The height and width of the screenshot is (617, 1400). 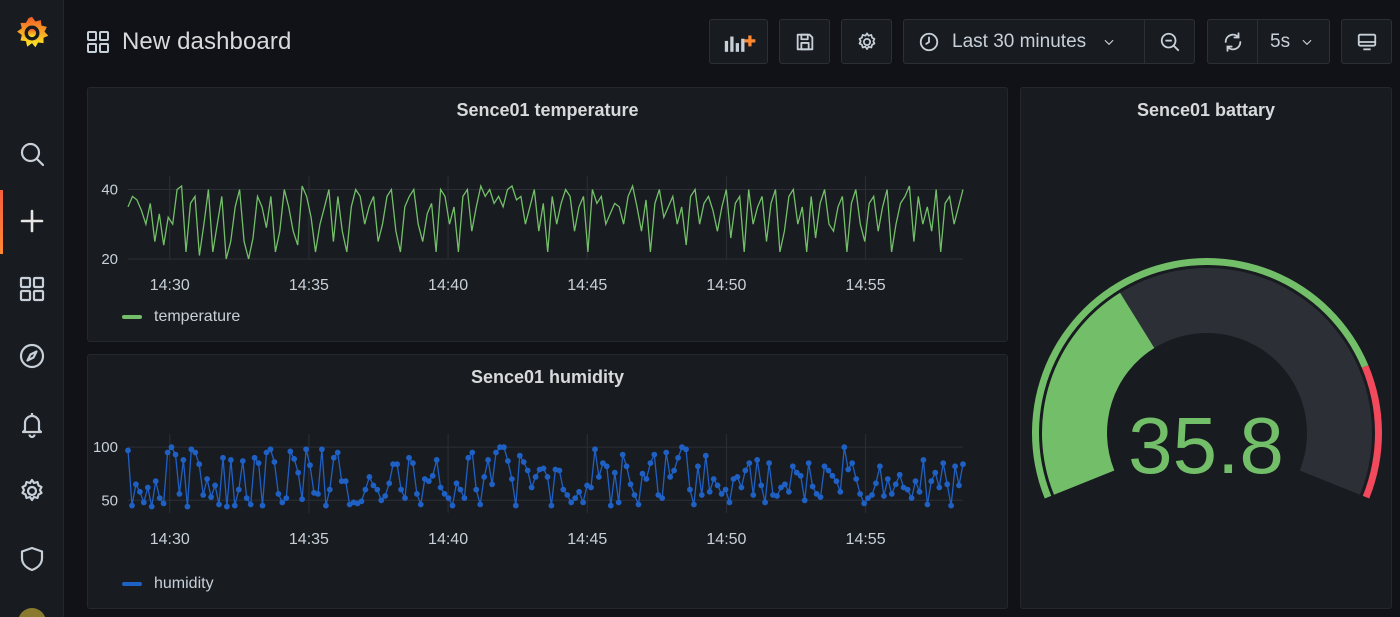 I want to click on x-tick-label: 14:40, so click(x=448, y=285).